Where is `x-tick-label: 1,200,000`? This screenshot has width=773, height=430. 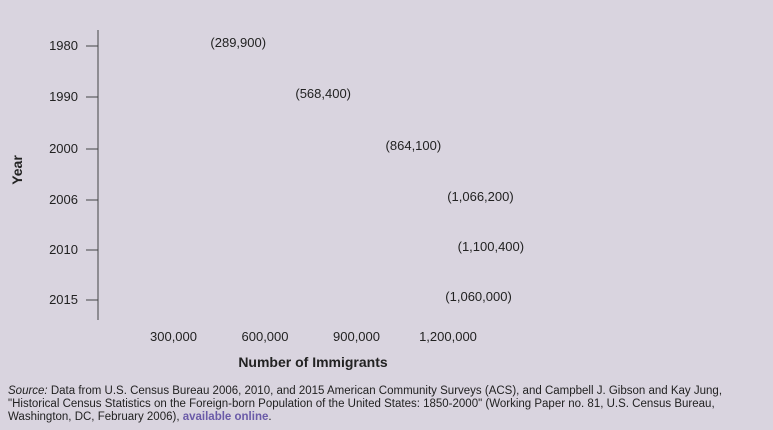 x-tick-label: 1,200,000 is located at coordinates (448, 336).